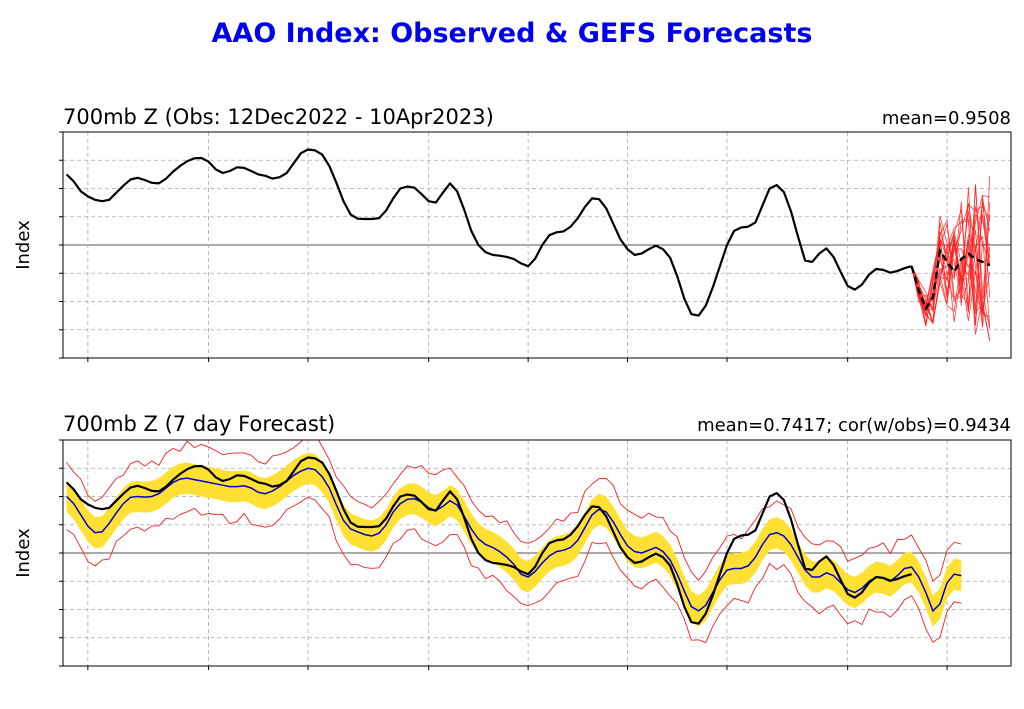  Describe the element at coordinates (512, 33) in the screenshot. I see `main-title: AAO Index: Observed & GEFS Forecasts` at that location.